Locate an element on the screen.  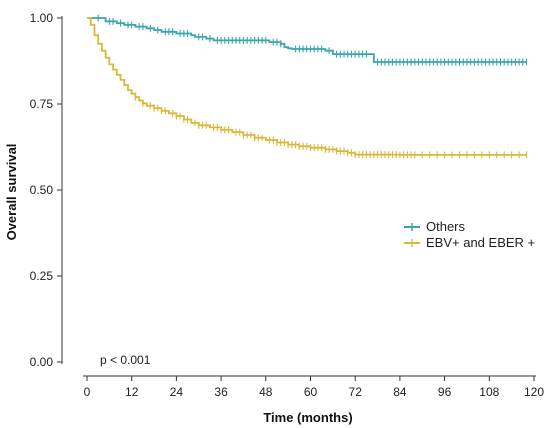
legend-item-others: Others is located at coordinates (435, 226).